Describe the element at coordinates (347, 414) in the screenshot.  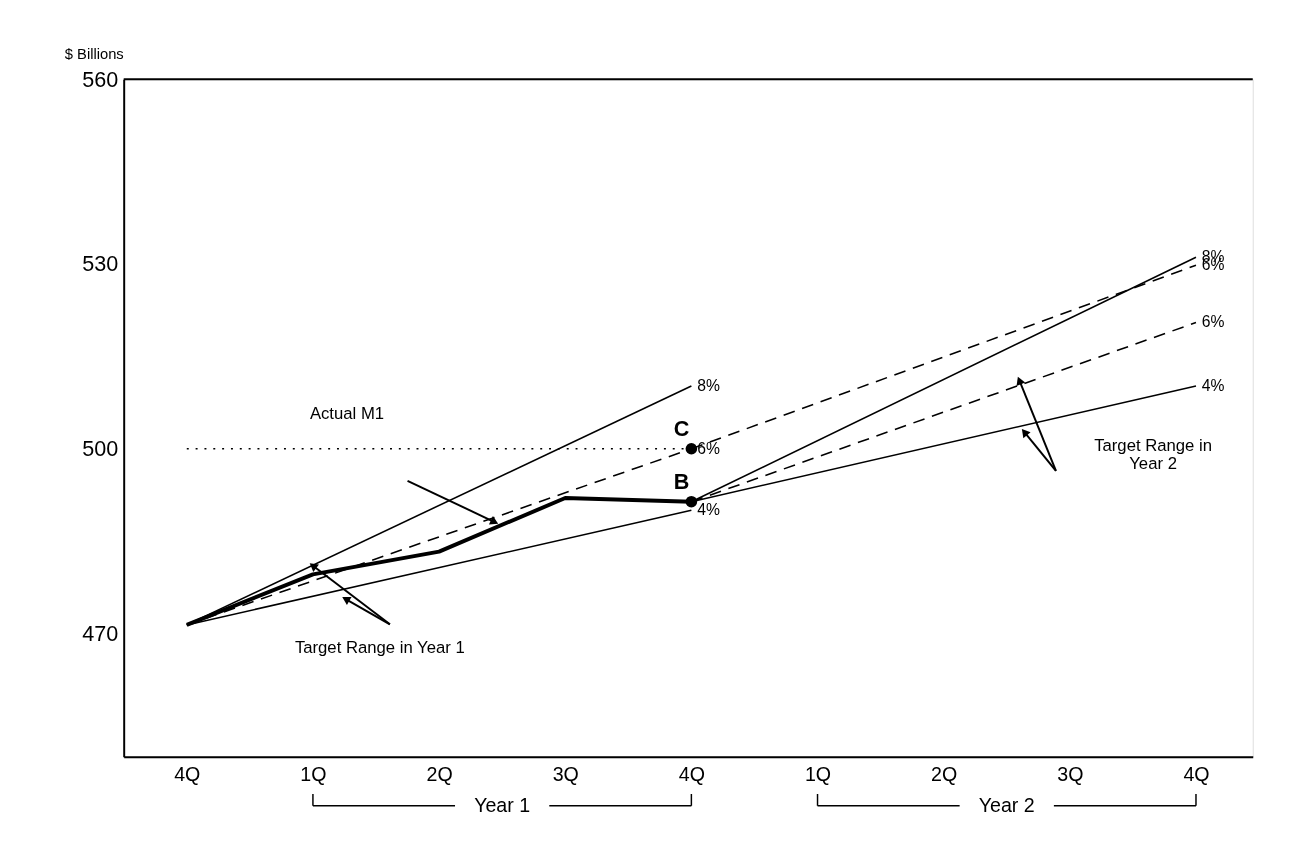
I see `annotation: Actual M1` at that location.